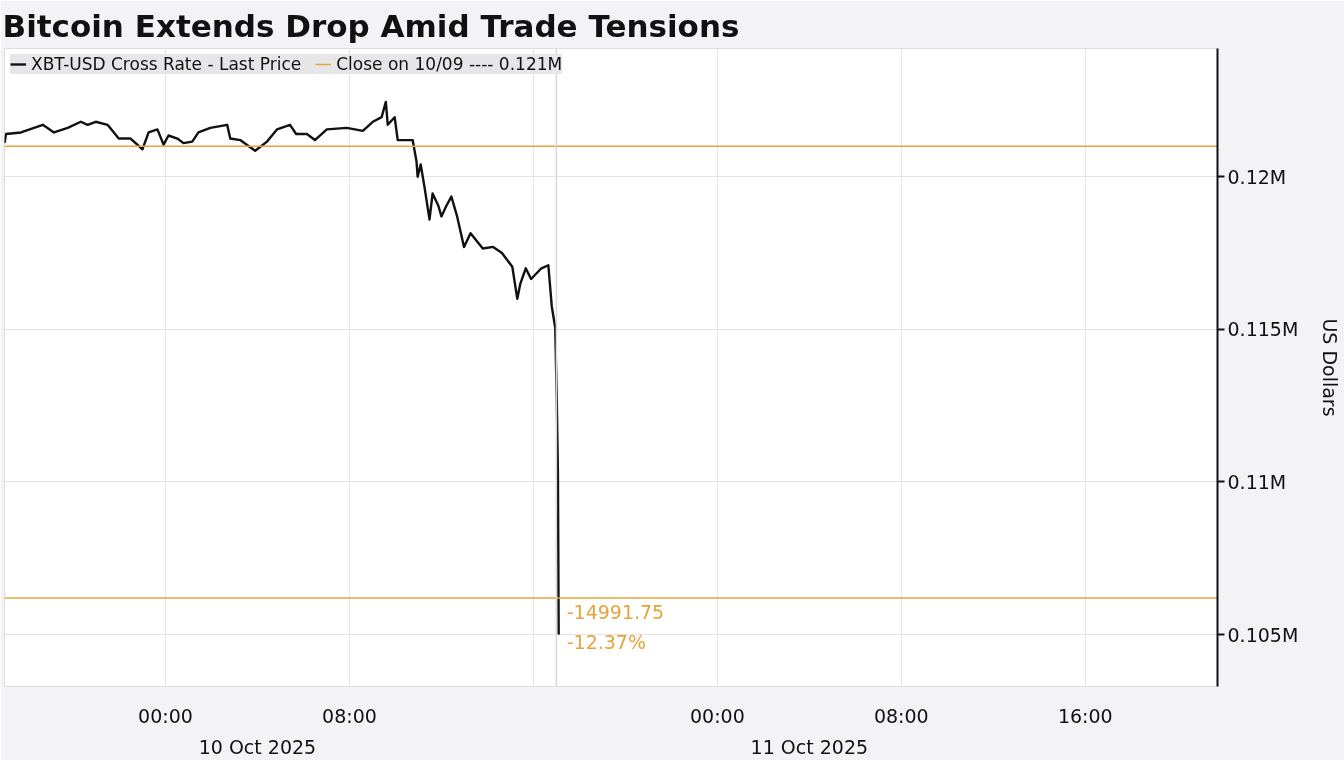 Image resolution: width=1344 pixels, height=760 pixels. I want to click on y-tick-label: 0.115M, so click(1263, 329).